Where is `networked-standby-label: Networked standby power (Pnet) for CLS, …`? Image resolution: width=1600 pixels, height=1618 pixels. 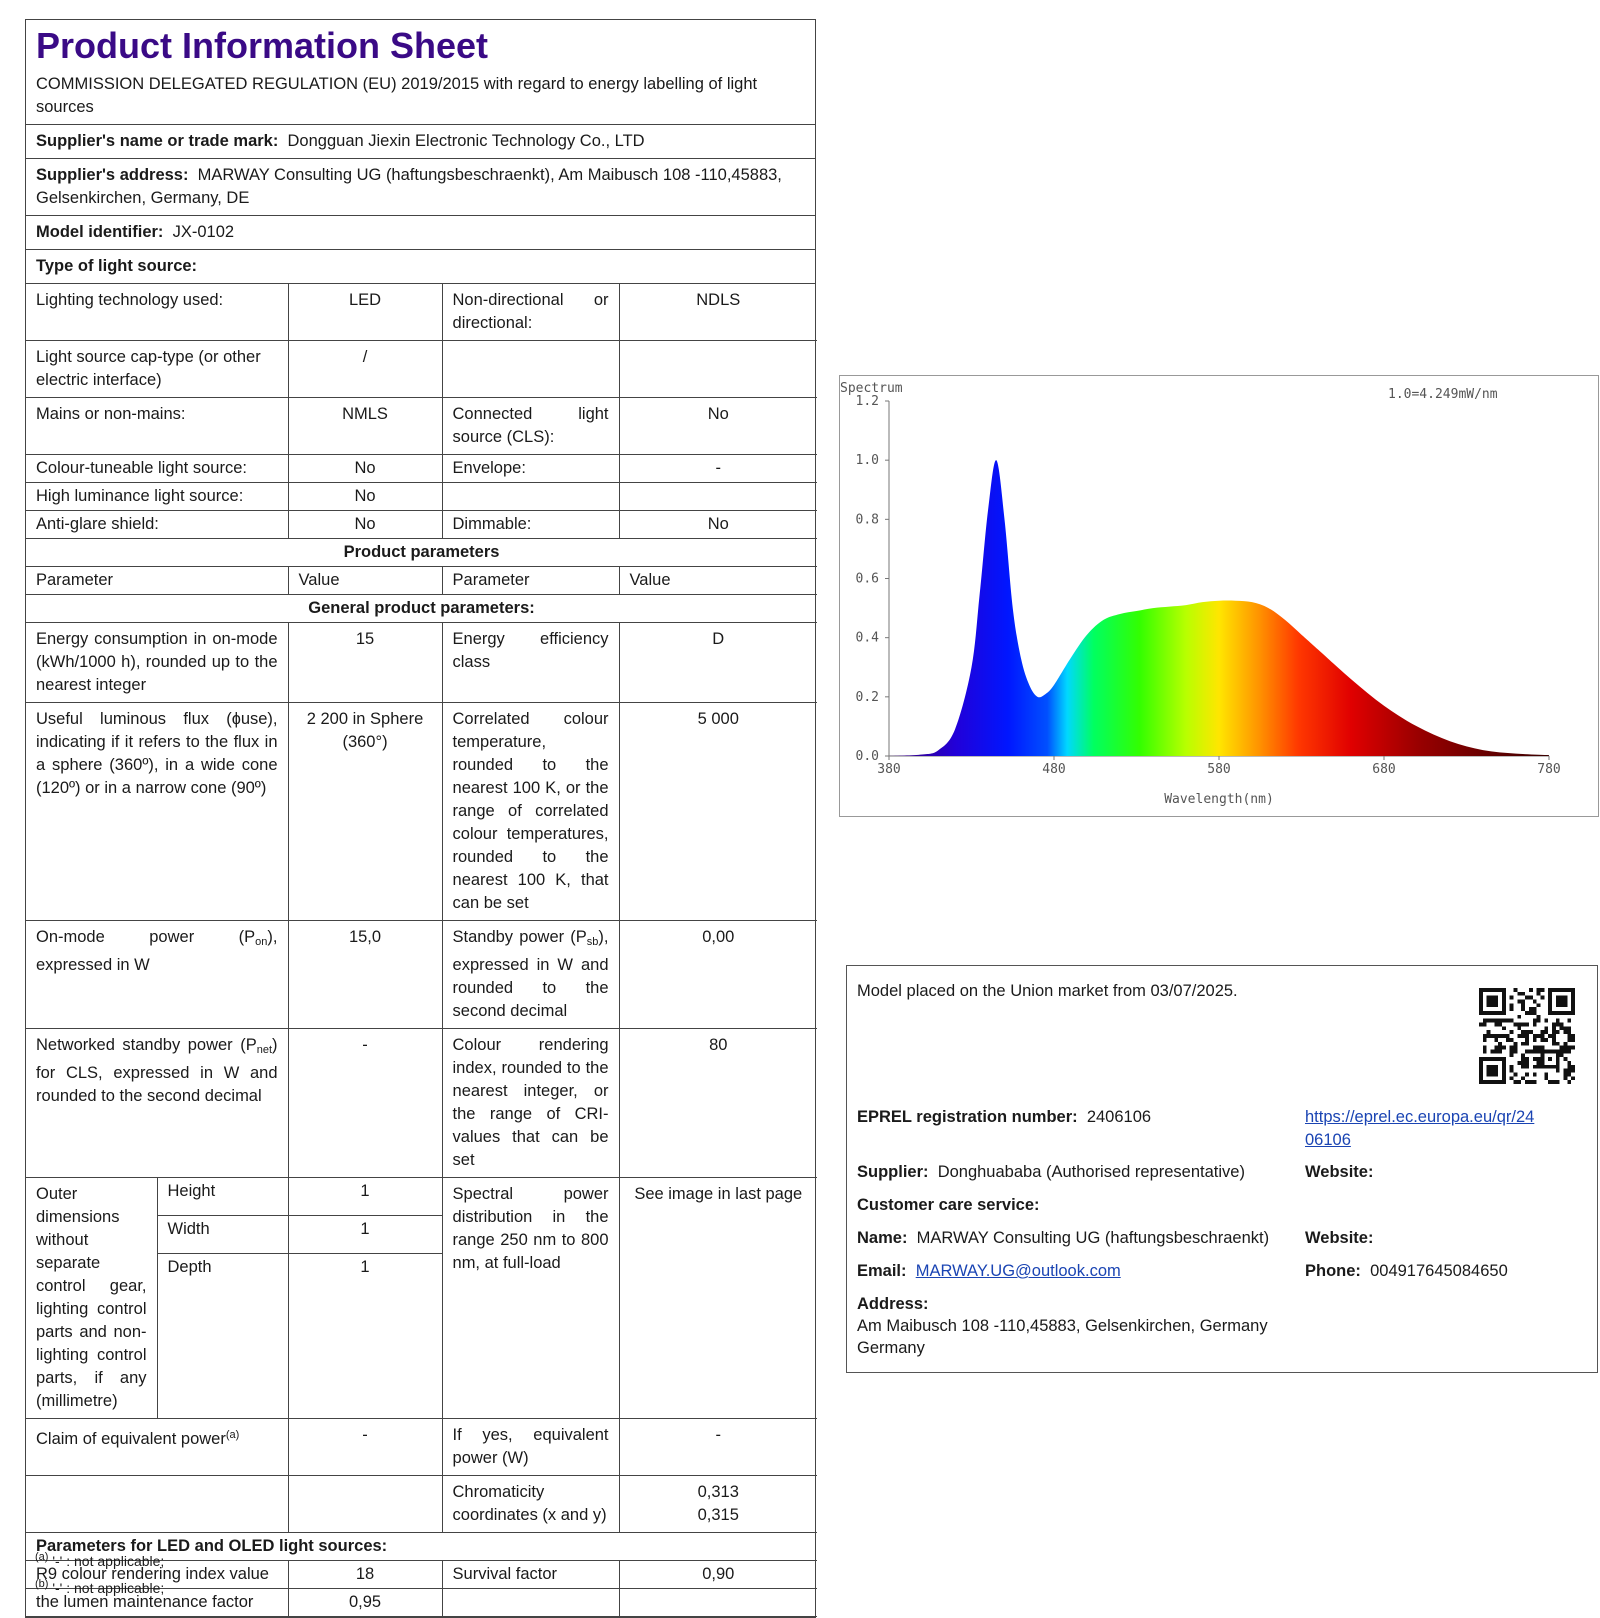
networked-standby-label: Networked standby power (Pnet) for CLS, … is located at coordinates (157, 1103).